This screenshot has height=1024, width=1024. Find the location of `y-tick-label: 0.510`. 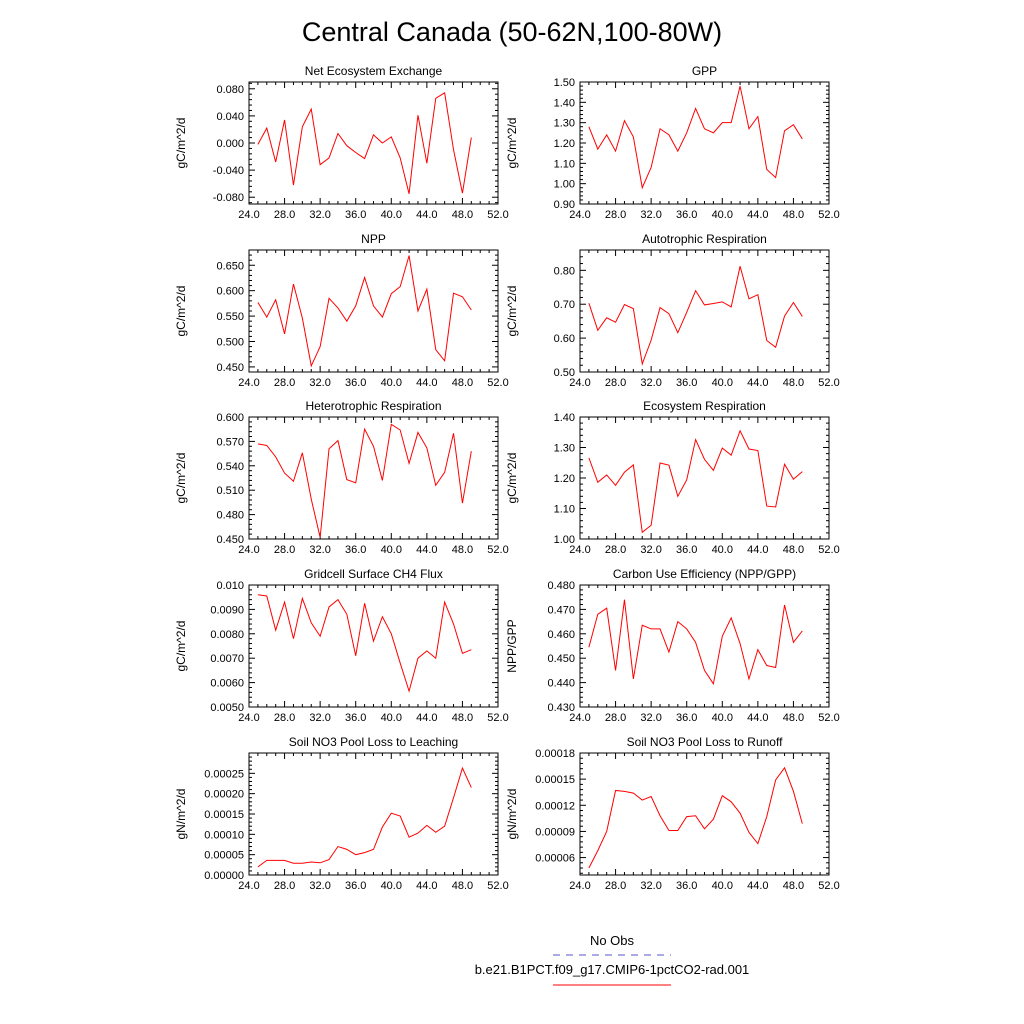

y-tick-label: 0.510 is located at coordinates (230, 491).